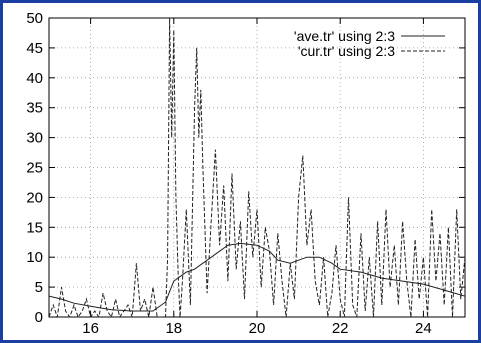 The height and width of the screenshot is (343, 481). I want to click on y-tick-label: 25, so click(34, 168).